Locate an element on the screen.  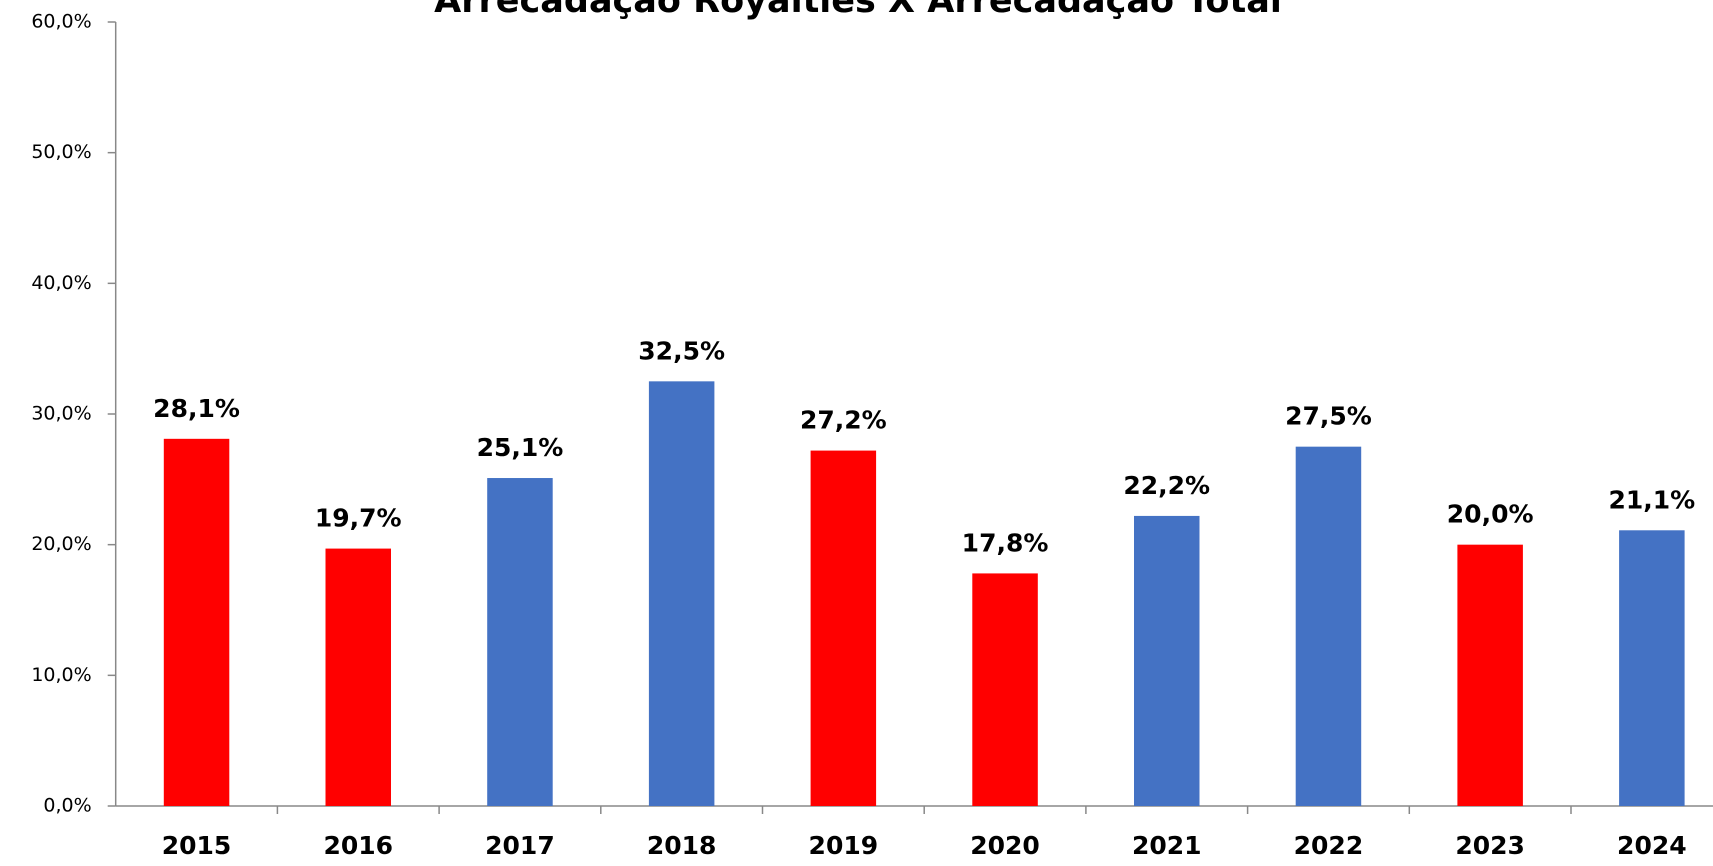
value-label: 28,1% is located at coordinates (196, 408).